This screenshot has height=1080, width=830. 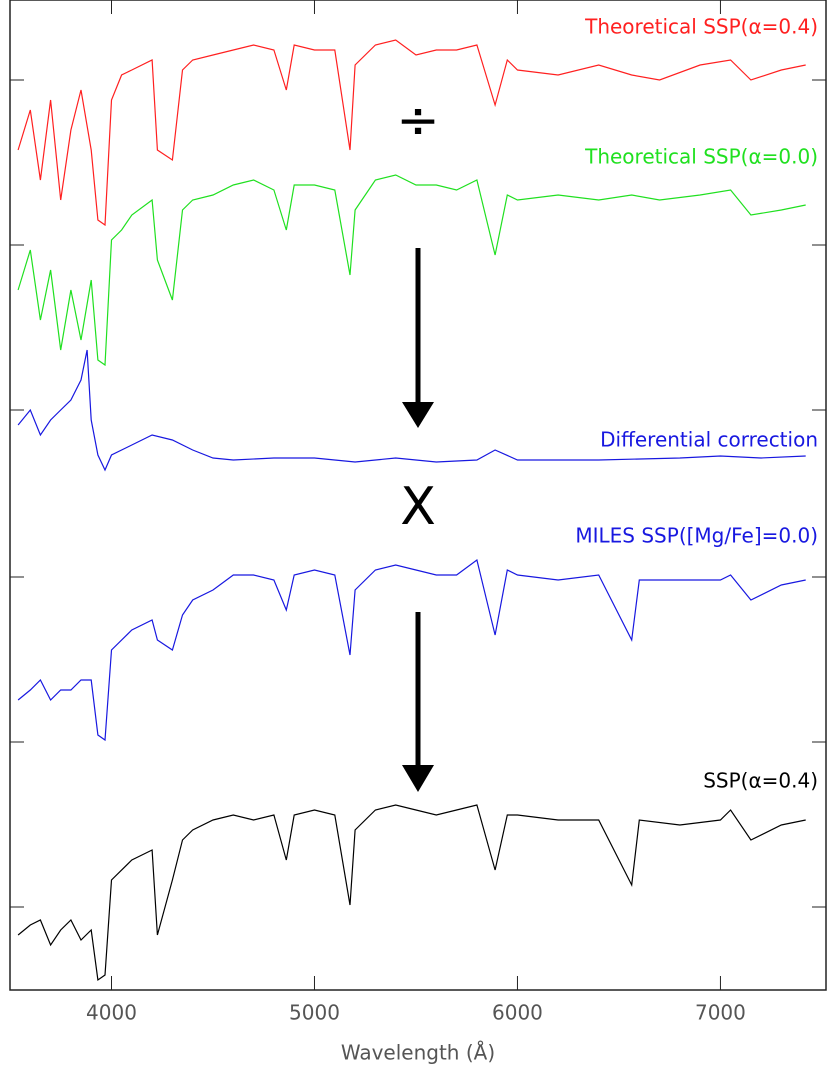 I want to click on series-label: Theoretical SSP(α=0.4), so click(x=701, y=27).